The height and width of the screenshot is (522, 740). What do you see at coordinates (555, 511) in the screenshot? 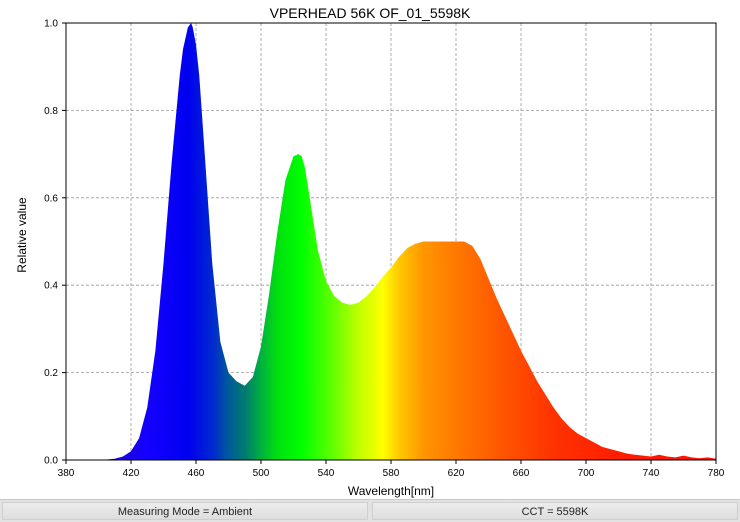
I see `cct-status: CCT = 5598K` at bounding box center [555, 511].